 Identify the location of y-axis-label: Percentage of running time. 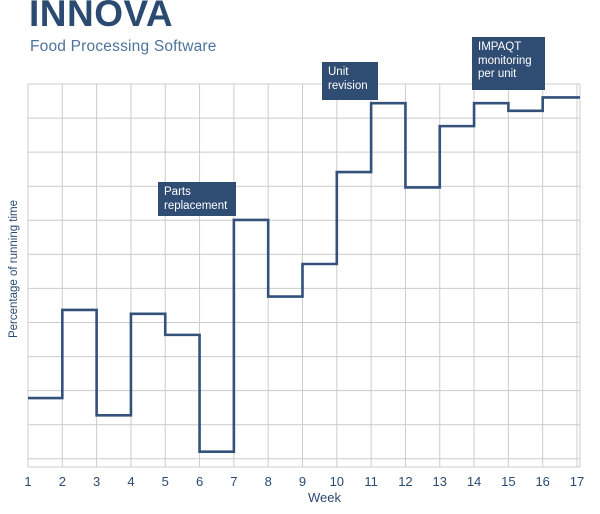
(14, 269).